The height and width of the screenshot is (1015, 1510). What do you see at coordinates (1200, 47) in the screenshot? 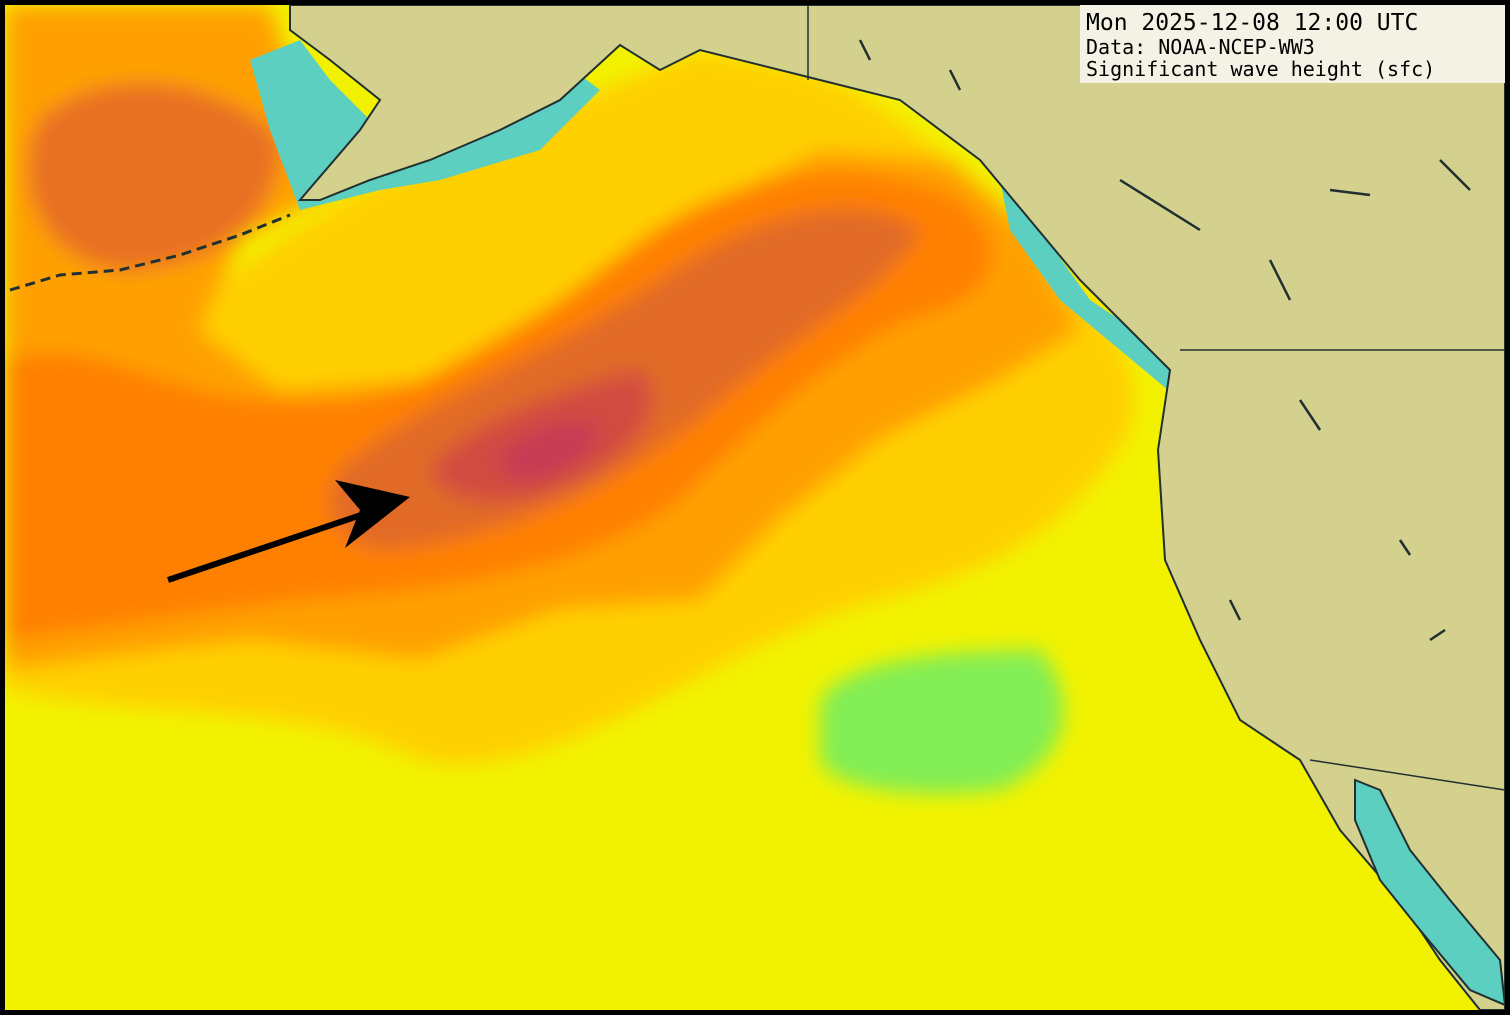
I see `info-source: Data: NOAA-NCEP-WW3` at bounding box center [1200, 47].